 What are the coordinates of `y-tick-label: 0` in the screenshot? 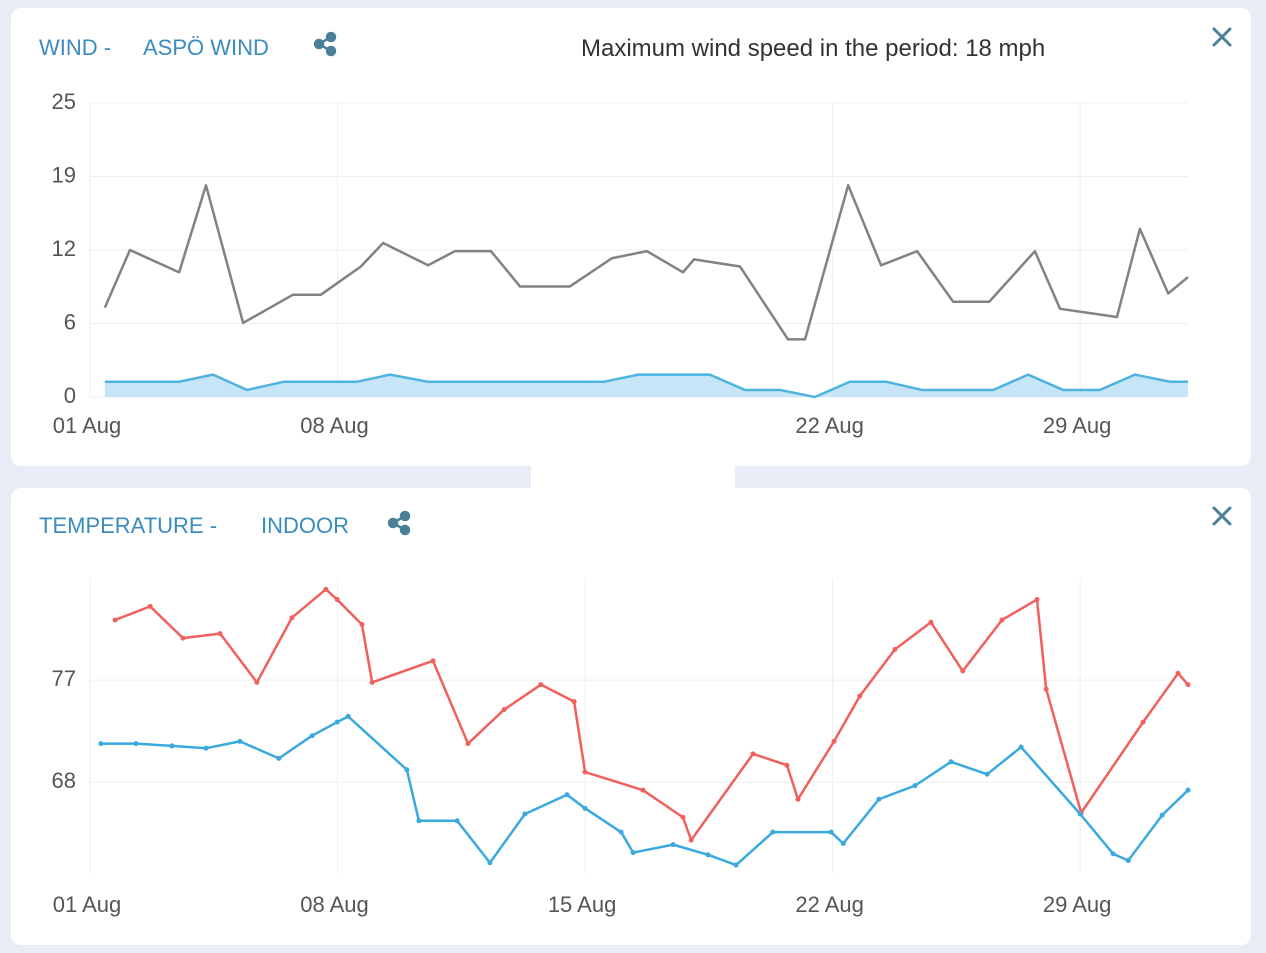 It's located at (70, 395).